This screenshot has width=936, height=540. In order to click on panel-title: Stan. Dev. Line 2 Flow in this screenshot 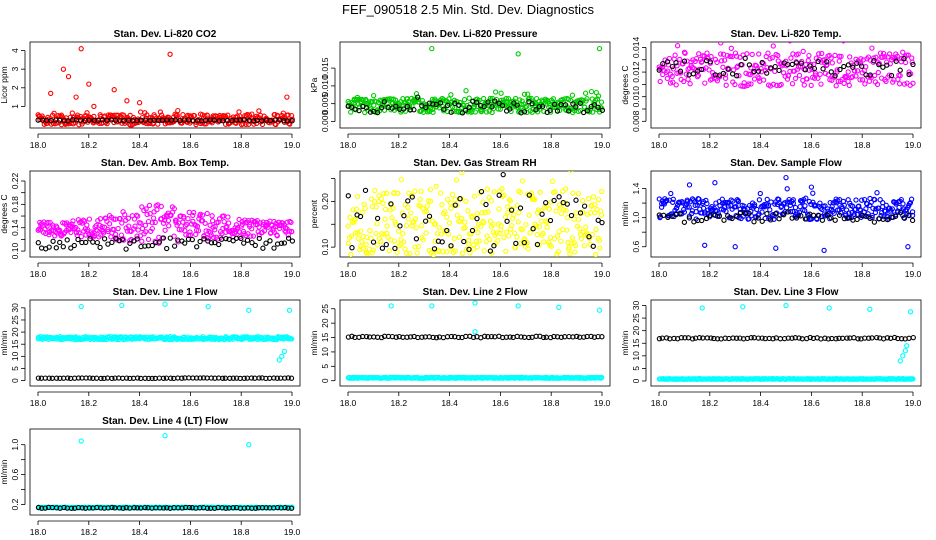, I will do `click(475, 292)`.